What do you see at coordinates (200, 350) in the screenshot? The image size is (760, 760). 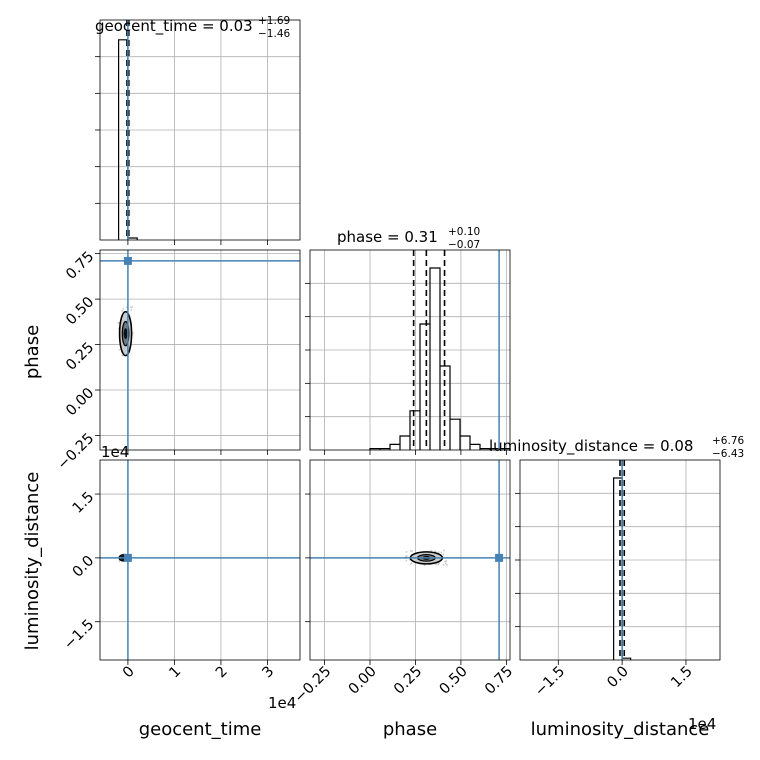 I see `p10-frame` at bounding box center [200, 350].